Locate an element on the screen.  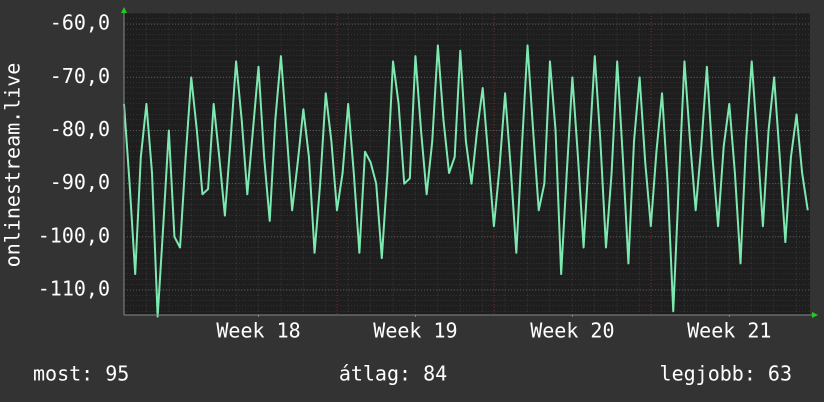
x-tick-label: Week 21 is located at coordinates (729, 331).